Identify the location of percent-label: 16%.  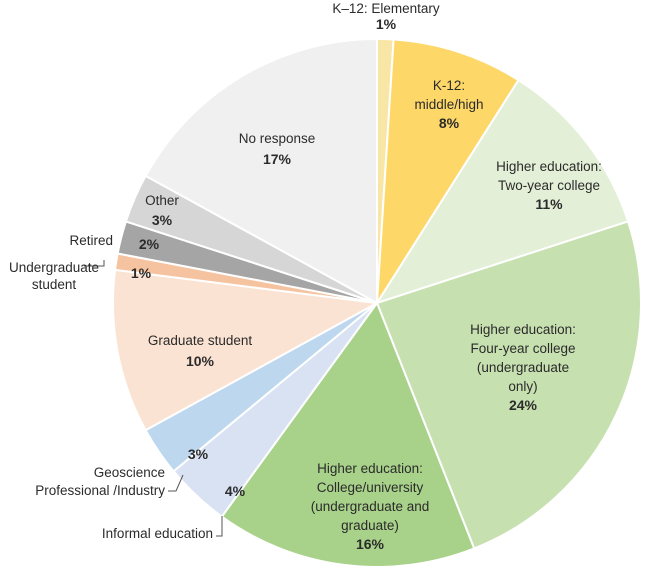
(370, 544).